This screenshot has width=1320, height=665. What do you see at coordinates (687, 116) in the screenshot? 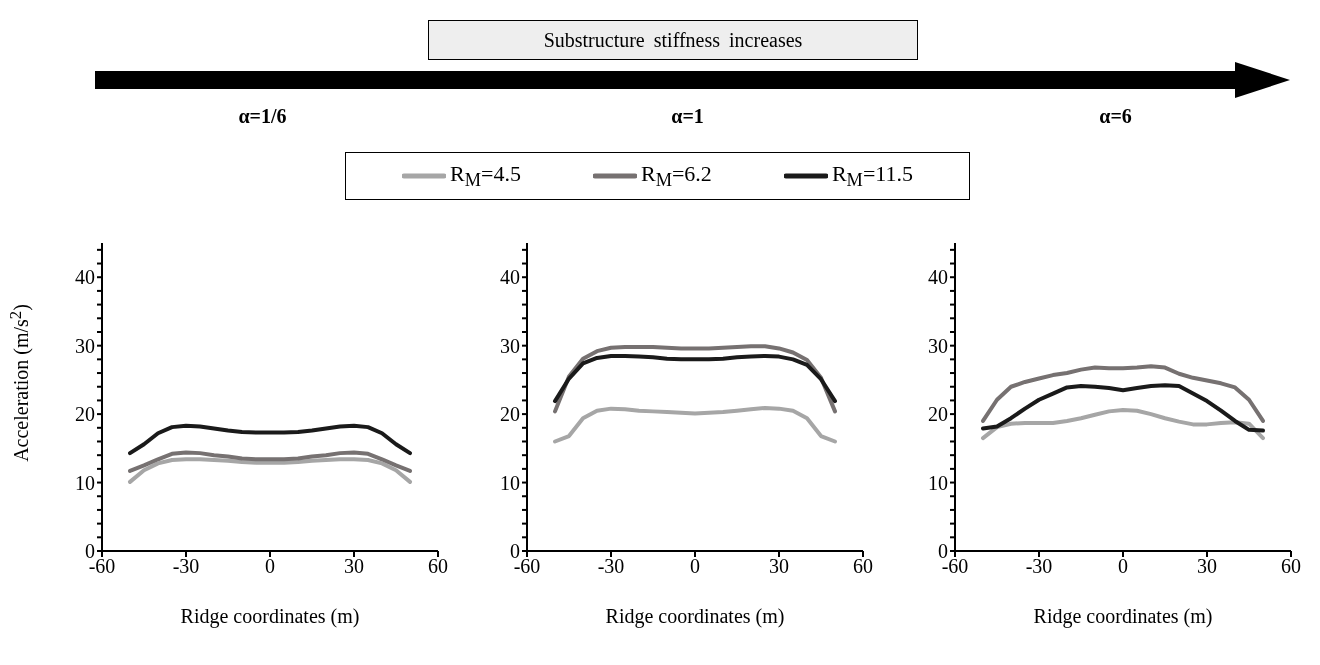
I see `chart-title: α=1` at bounding box center [687, 116].